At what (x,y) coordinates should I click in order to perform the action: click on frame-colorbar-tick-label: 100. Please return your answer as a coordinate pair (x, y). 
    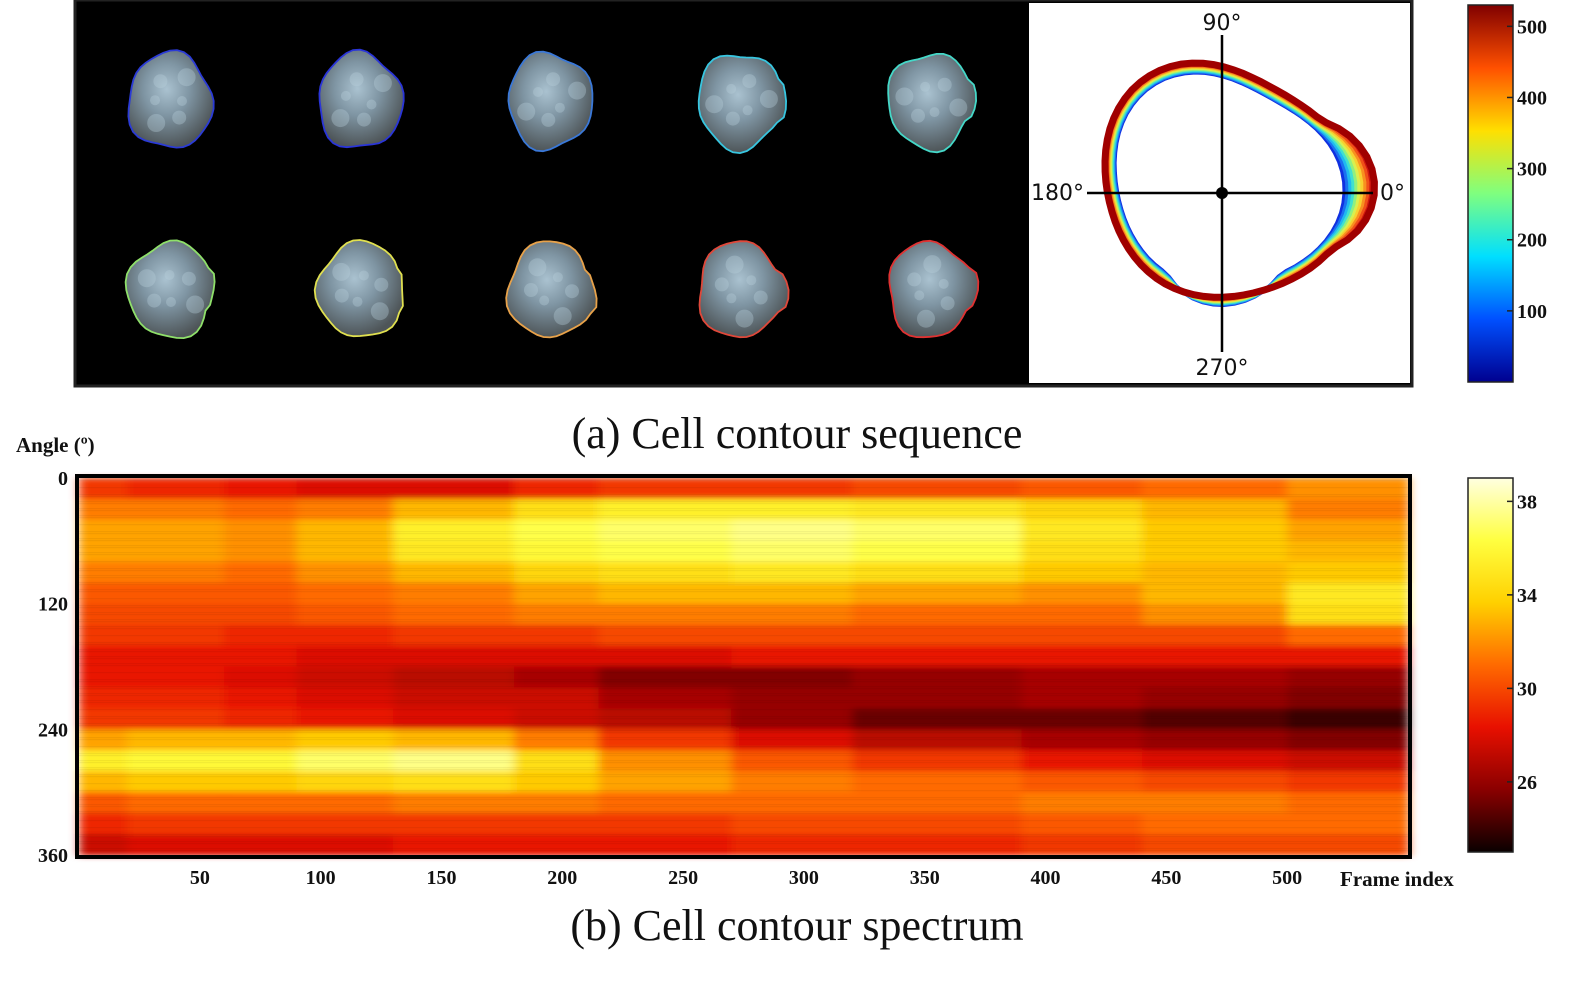
    Looking at the image, I should click on (1532, 312).